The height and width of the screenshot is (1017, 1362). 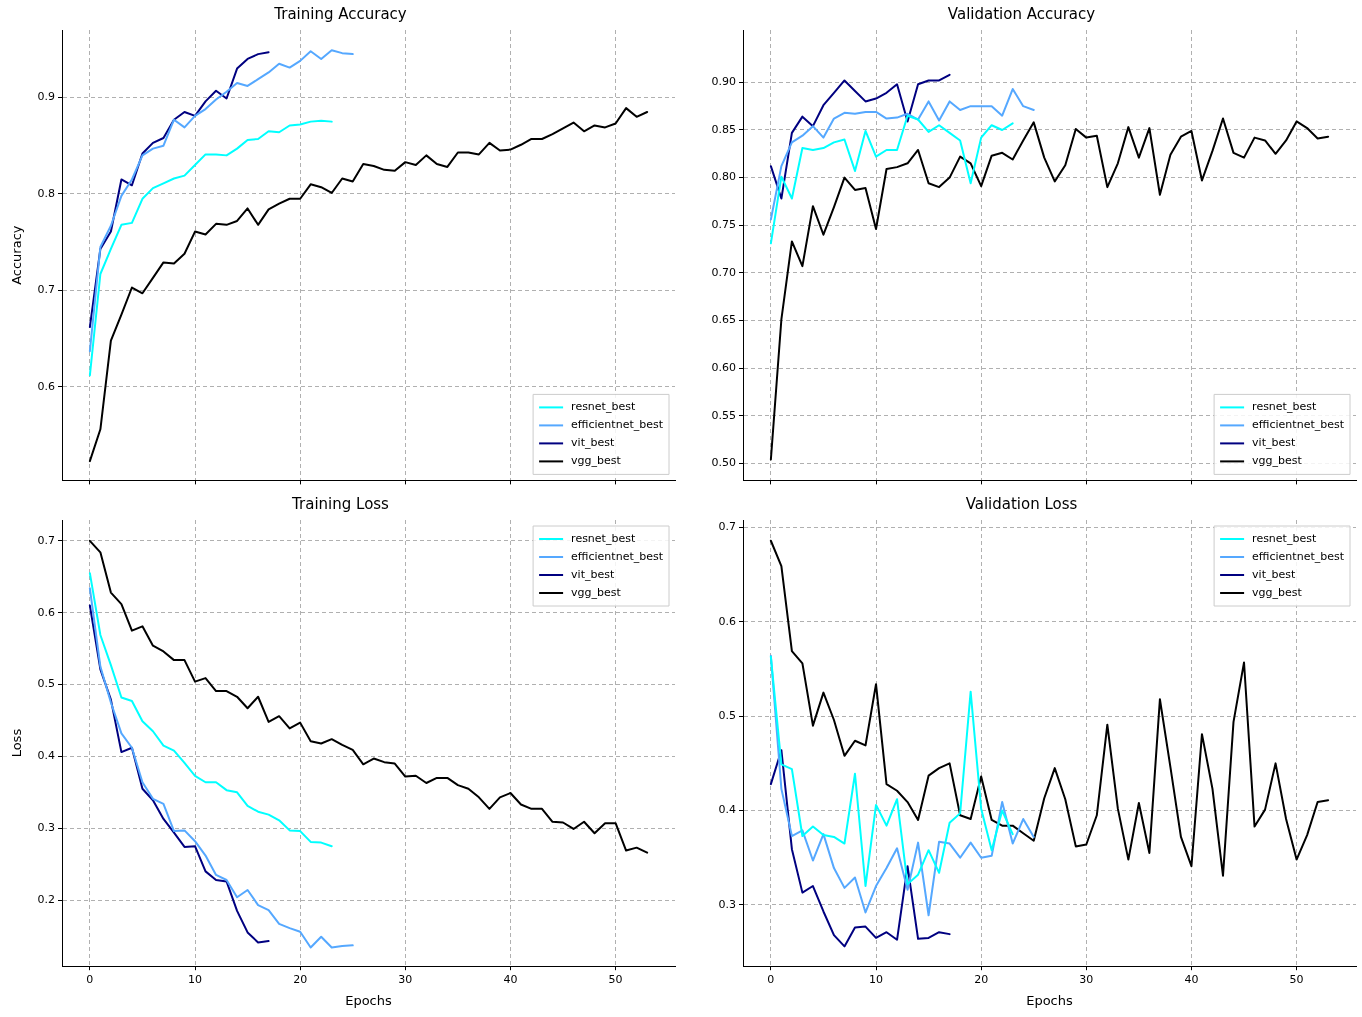 I want to click on chart-title: Training Accuracy, so click(x=340, y=13).